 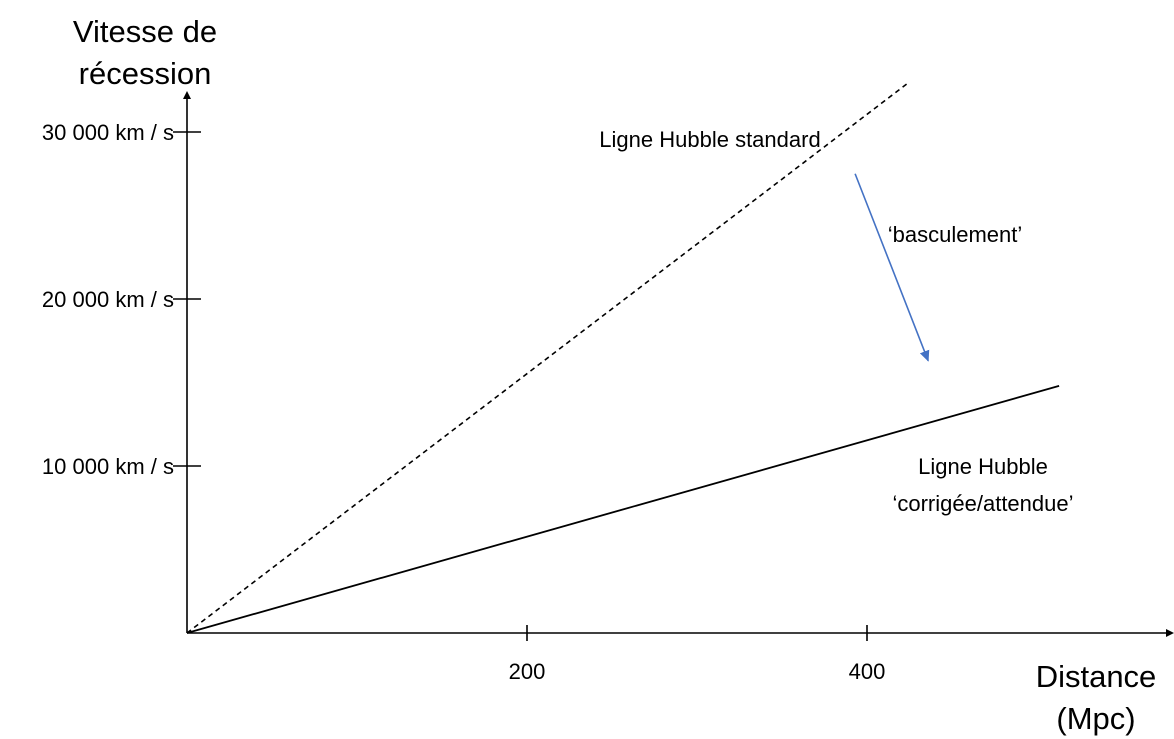 What do you see at coordinates (709, 139) in the screenshot?
I see `series-label-standard: Ligne Hubble standard` at bounding box center [709, 139].